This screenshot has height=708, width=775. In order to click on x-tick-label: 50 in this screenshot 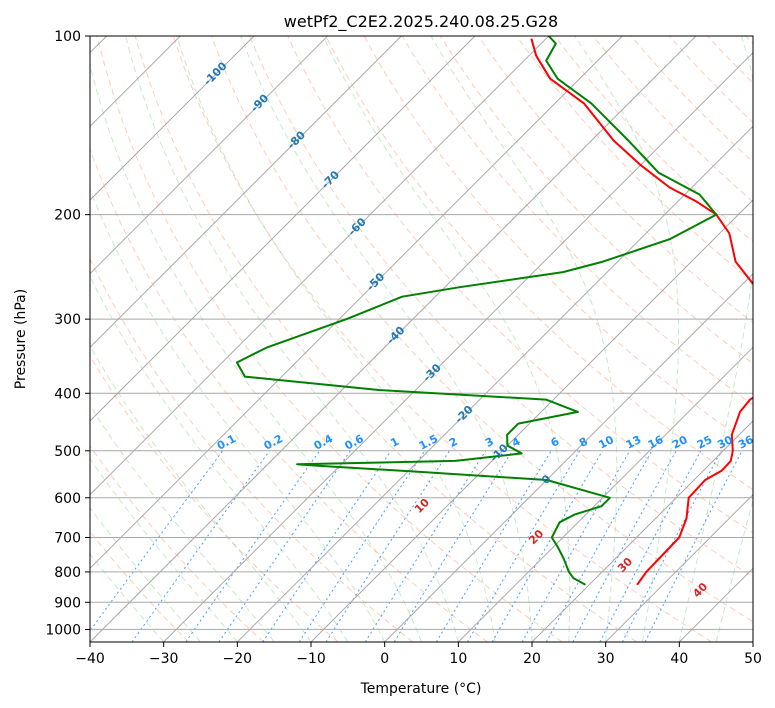, I will do `click(753, 659)`.